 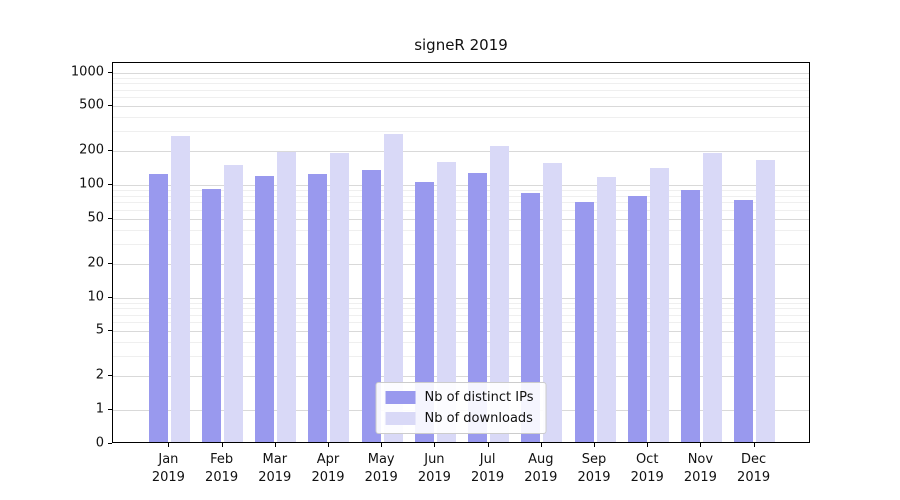 What do you see at coordinates (400, 397) in the screenshot?
I see `legend-swatch-distinct-ips` at bounding box center [400, 397].